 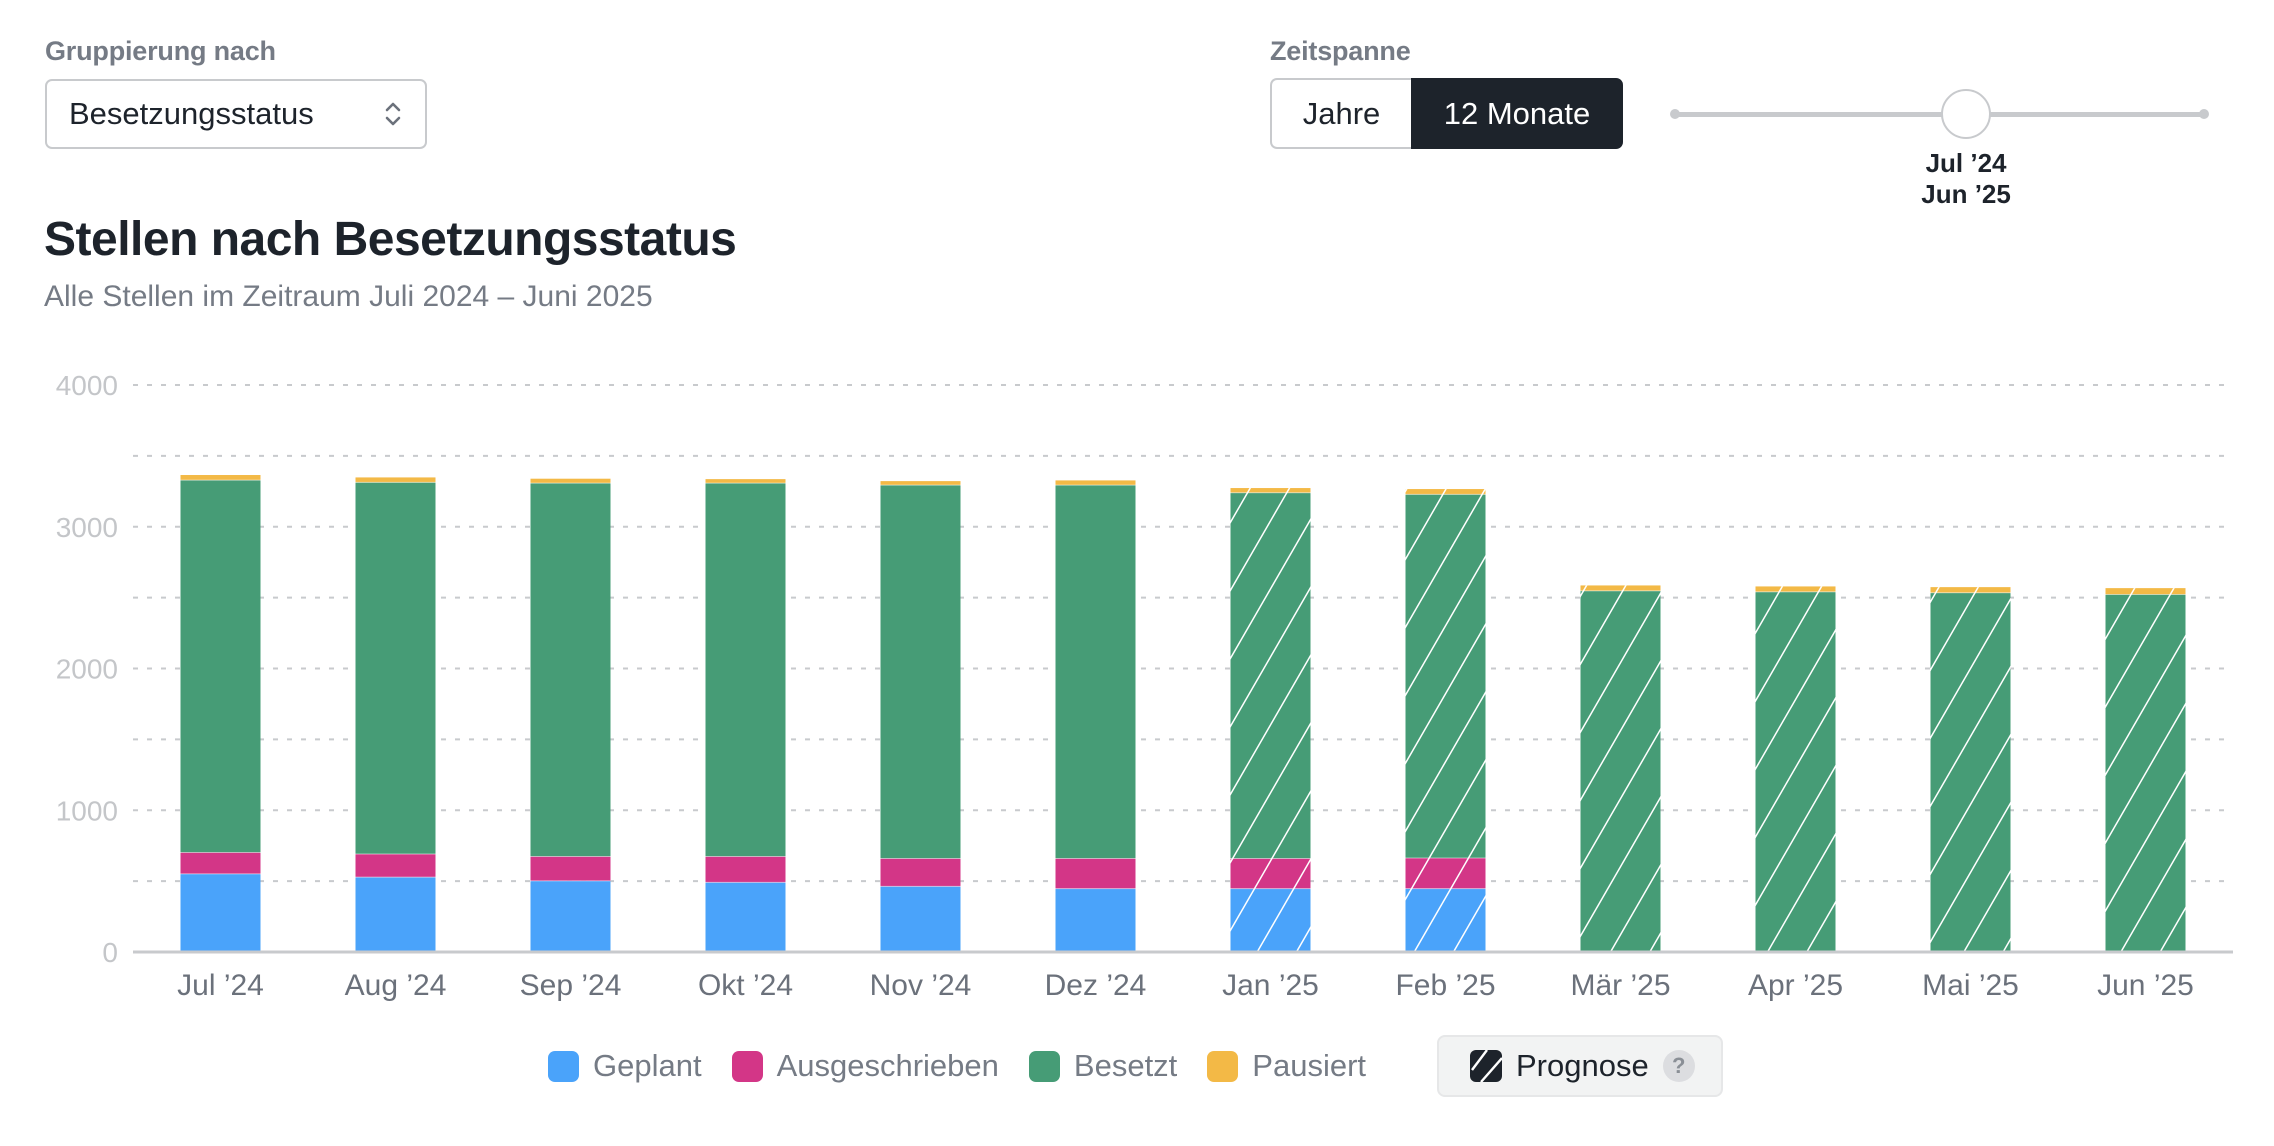 I want to click on group-by-selected-value: Besetzungsstatus, so click(x=191, y=113).